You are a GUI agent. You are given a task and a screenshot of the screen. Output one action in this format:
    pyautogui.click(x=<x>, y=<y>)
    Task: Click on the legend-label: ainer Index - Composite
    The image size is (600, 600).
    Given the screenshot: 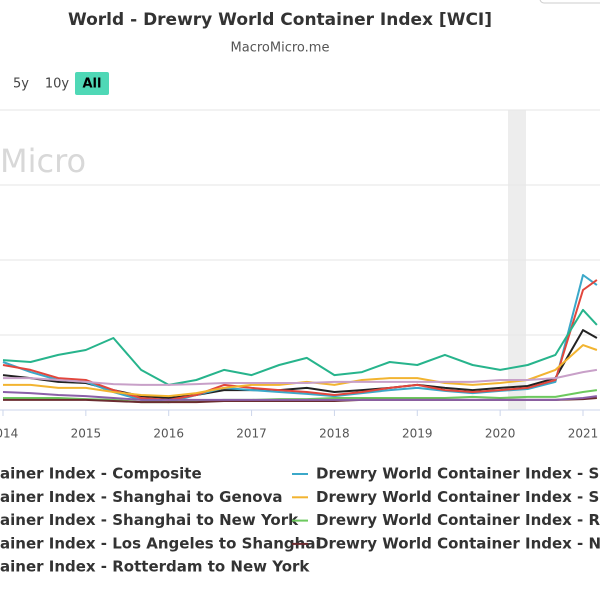 What is the action you would take?
    pyautogui.click(x=101, y=474)
    